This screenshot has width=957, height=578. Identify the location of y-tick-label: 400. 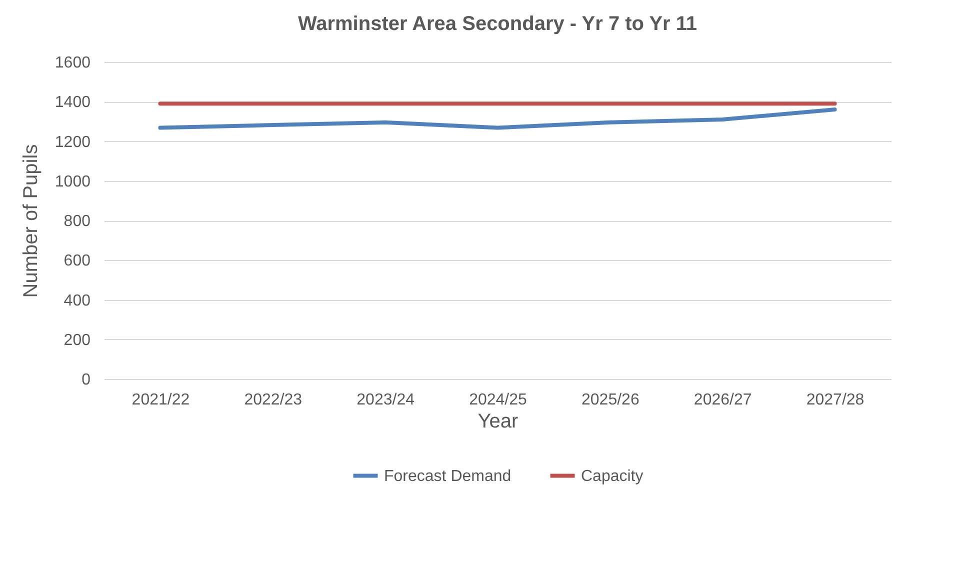
(77, 301).